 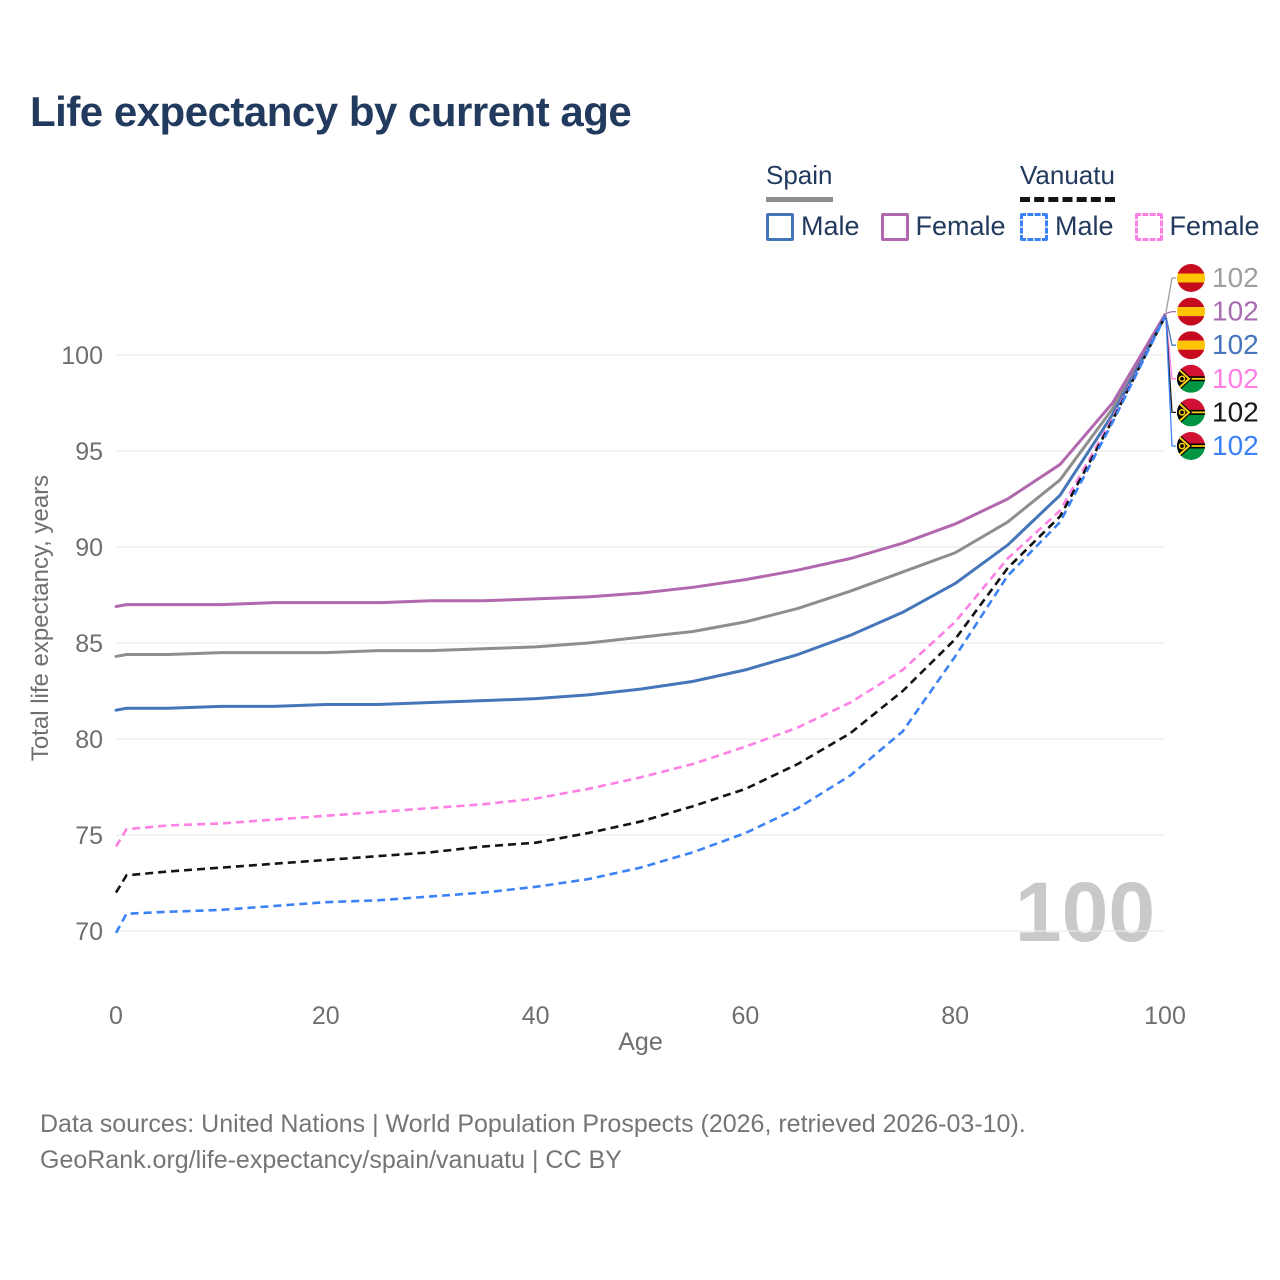 I want to click on y-tick-85: 85, so click(x=89, y=644).